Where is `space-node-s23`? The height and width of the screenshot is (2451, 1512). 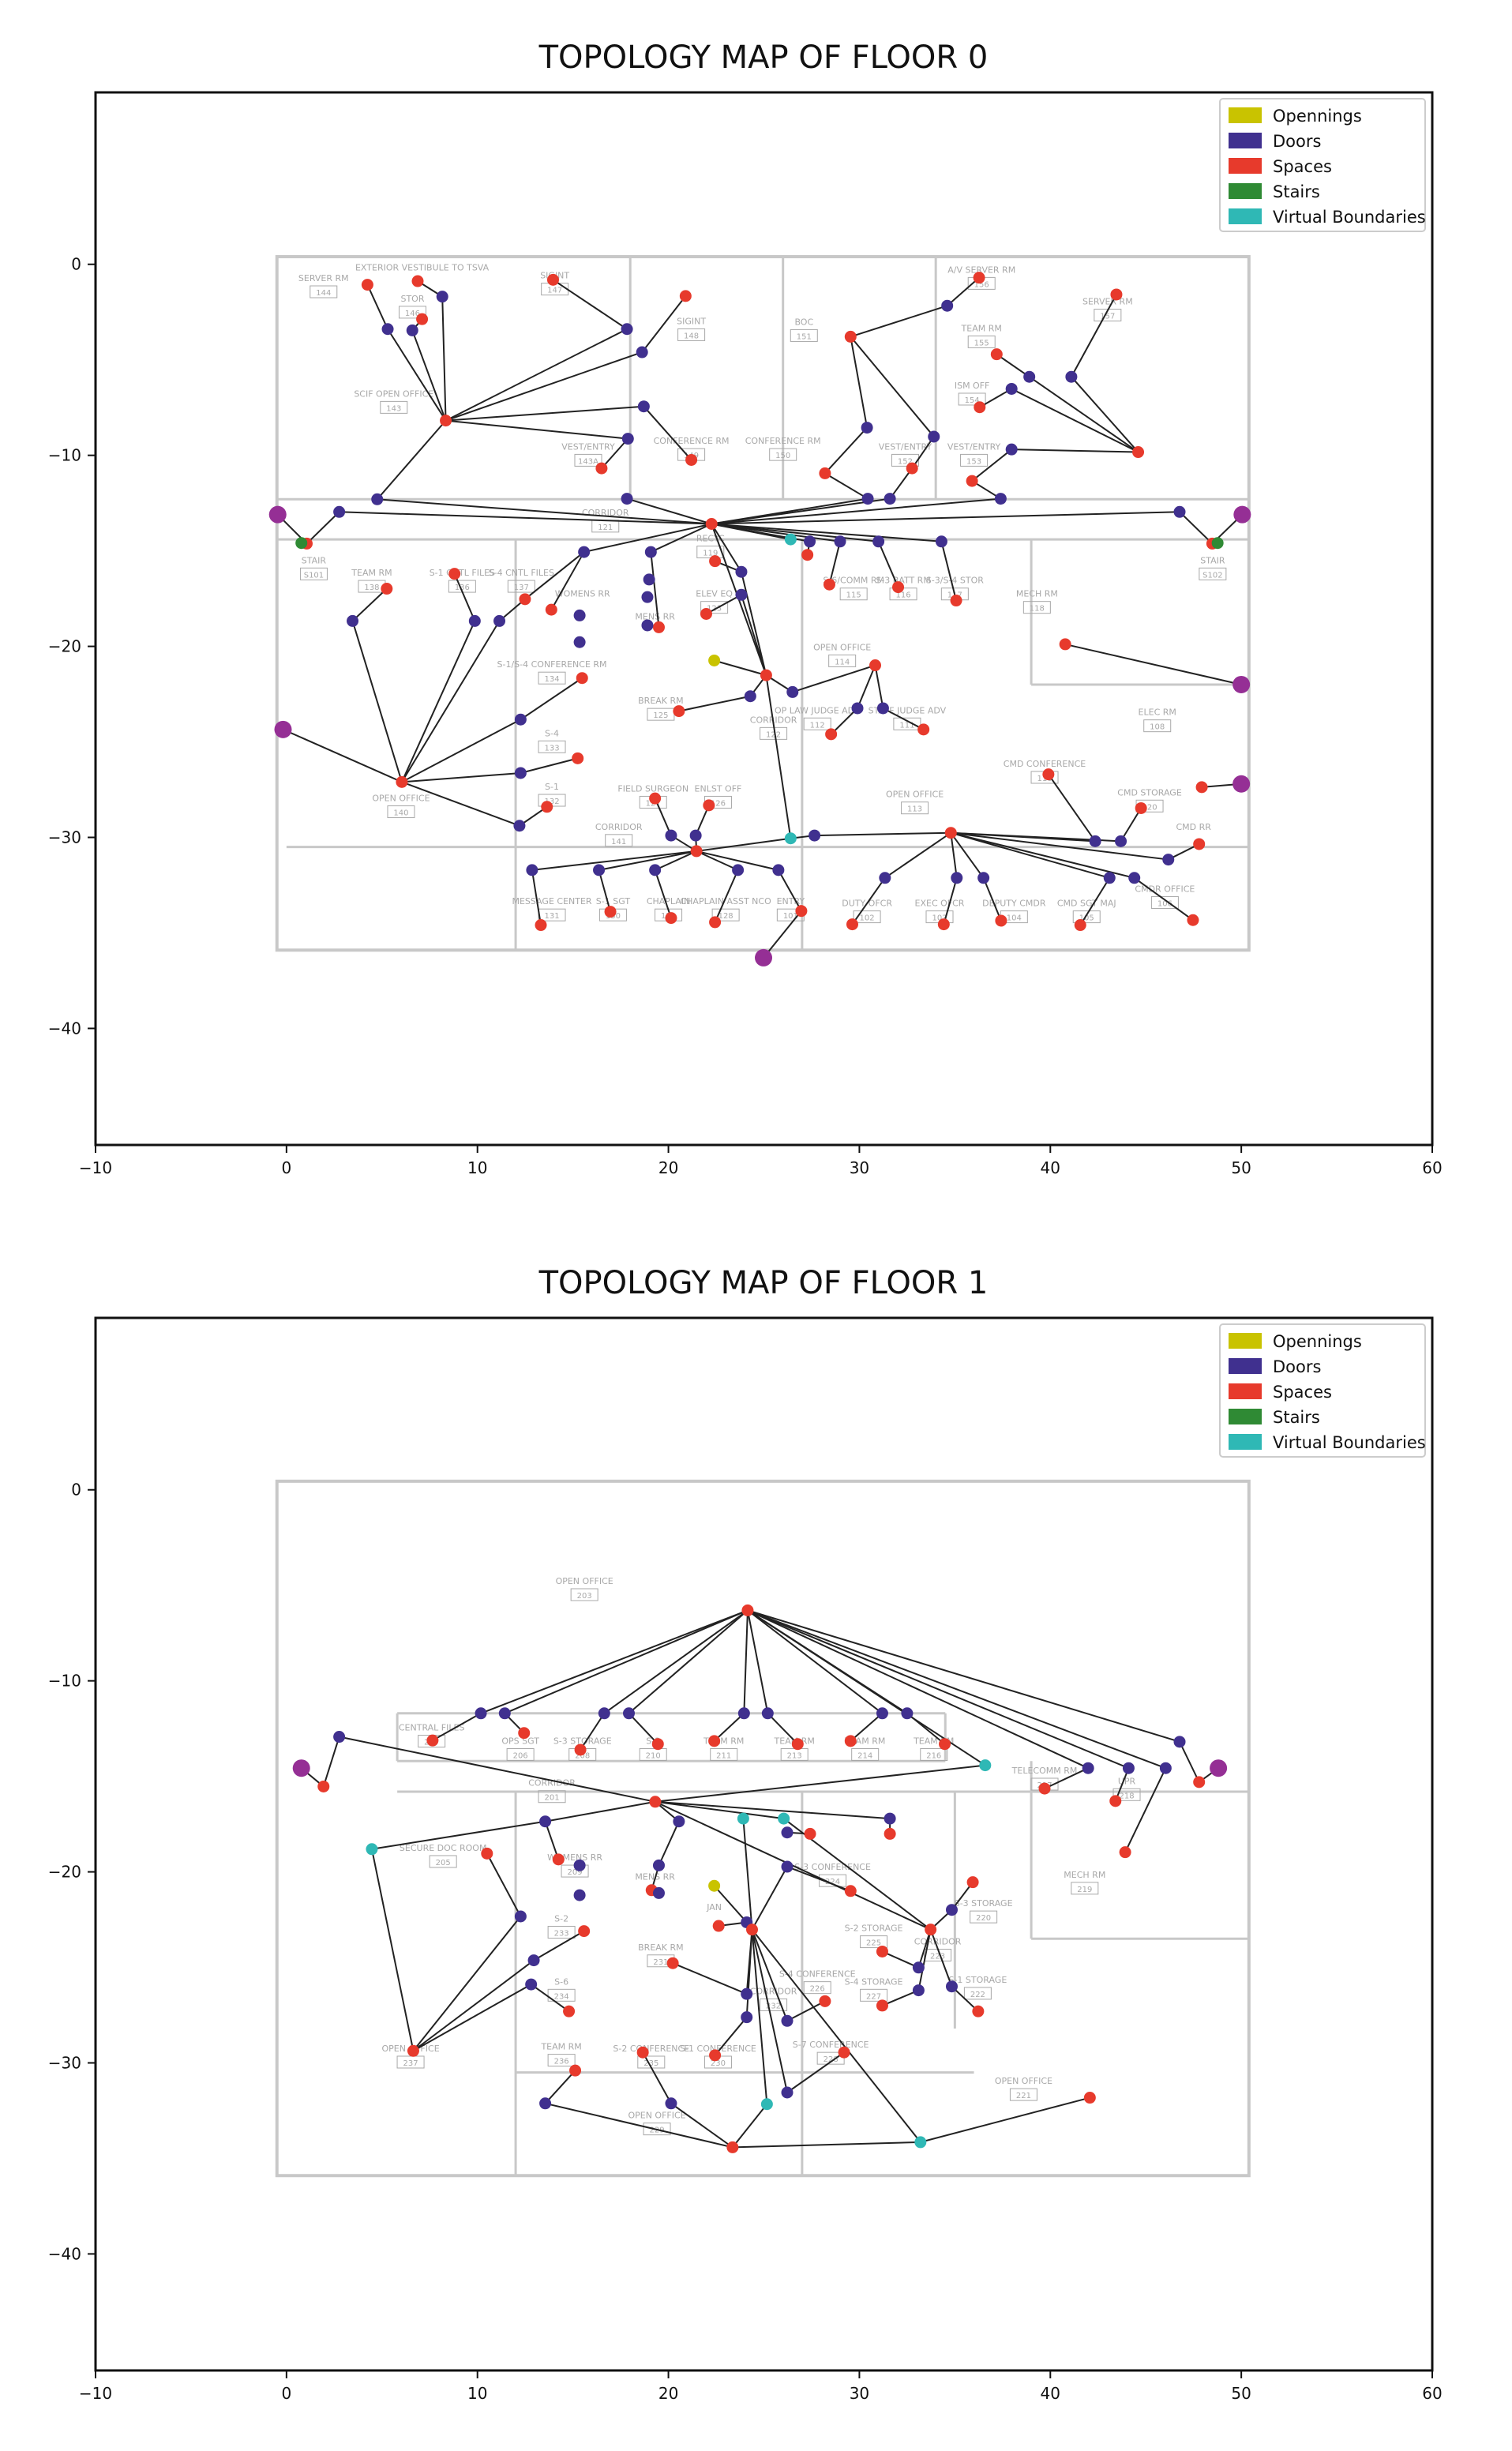
space-node-s23 is located at coordinates (882, 1951).